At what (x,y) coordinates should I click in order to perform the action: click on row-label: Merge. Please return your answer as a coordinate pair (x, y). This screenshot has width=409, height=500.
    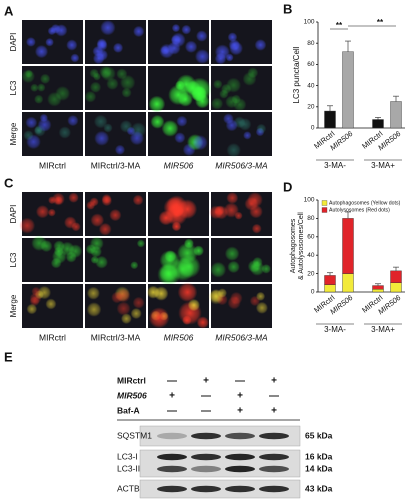
    Looking at the image, I should click on (13, 305).